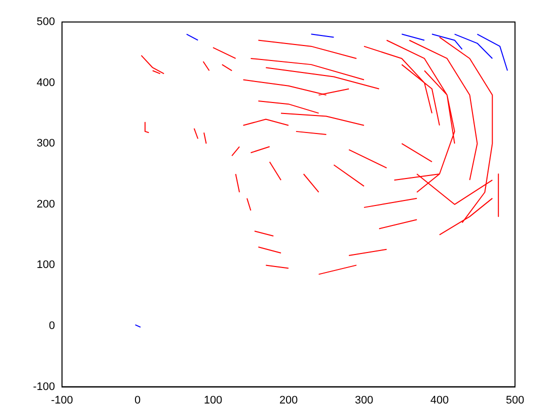  Describe the element at coordinates (44, 386) in the screenshot. I see `y-tick-label: -100` at that location.